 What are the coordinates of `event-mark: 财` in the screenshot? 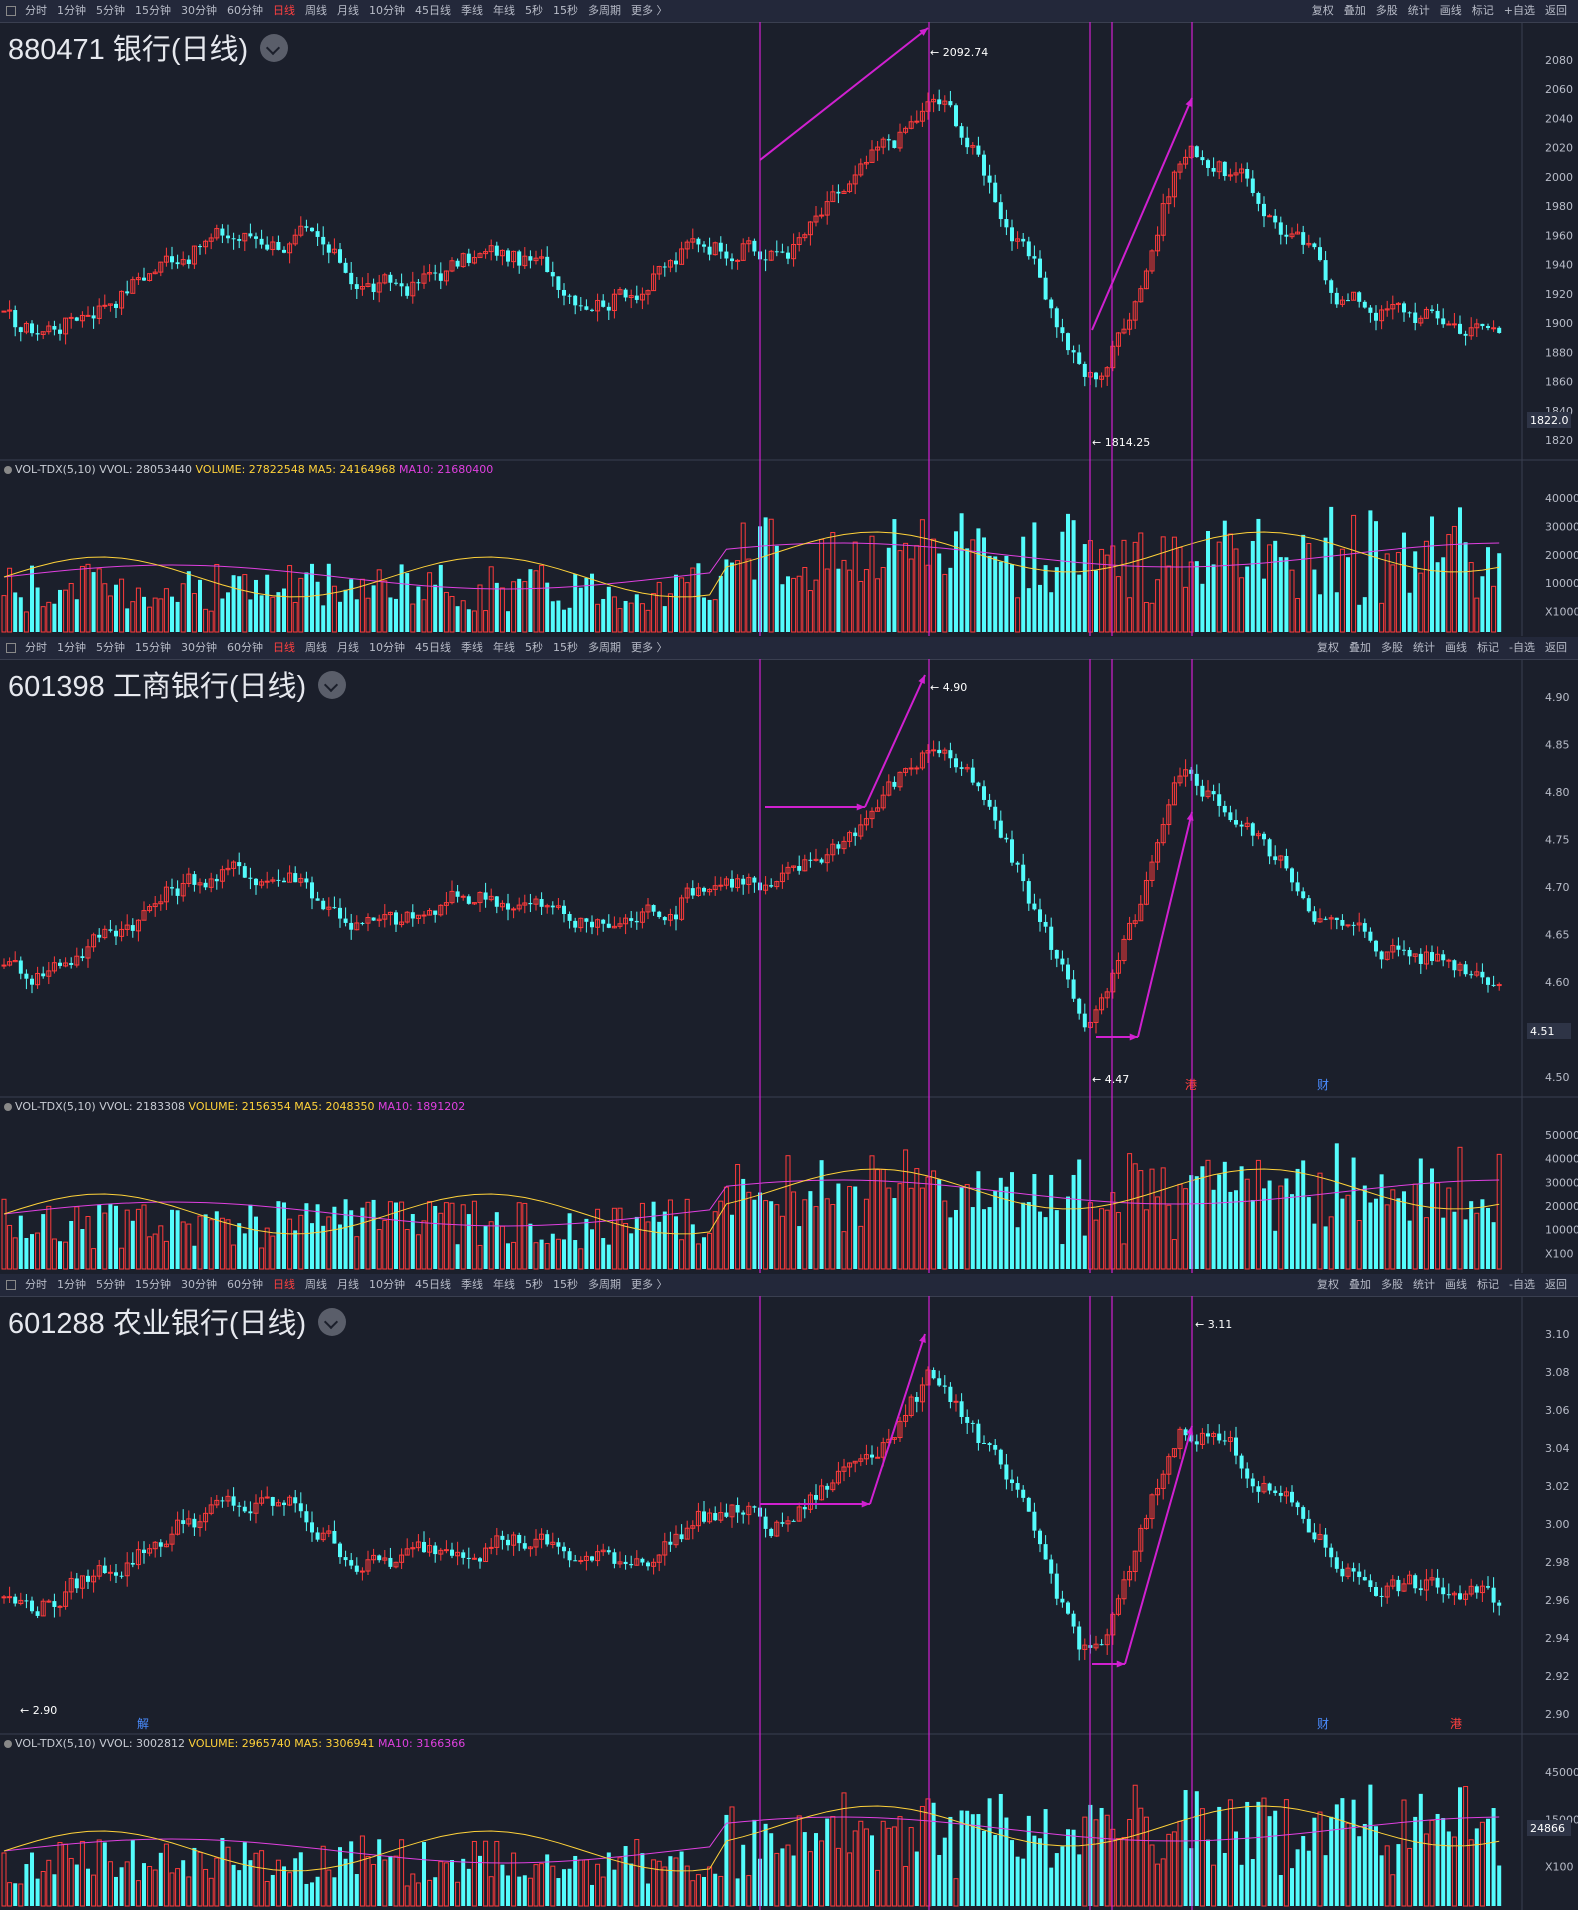 It's located at (1323, 1724).